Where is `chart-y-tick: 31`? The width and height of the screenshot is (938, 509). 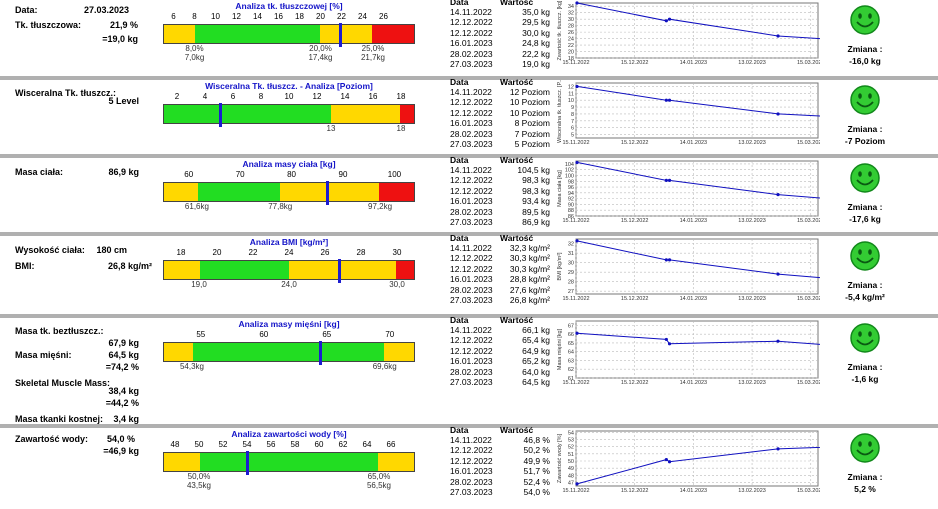
chart-y-tick: 31 is located at coordinates (571, 254).